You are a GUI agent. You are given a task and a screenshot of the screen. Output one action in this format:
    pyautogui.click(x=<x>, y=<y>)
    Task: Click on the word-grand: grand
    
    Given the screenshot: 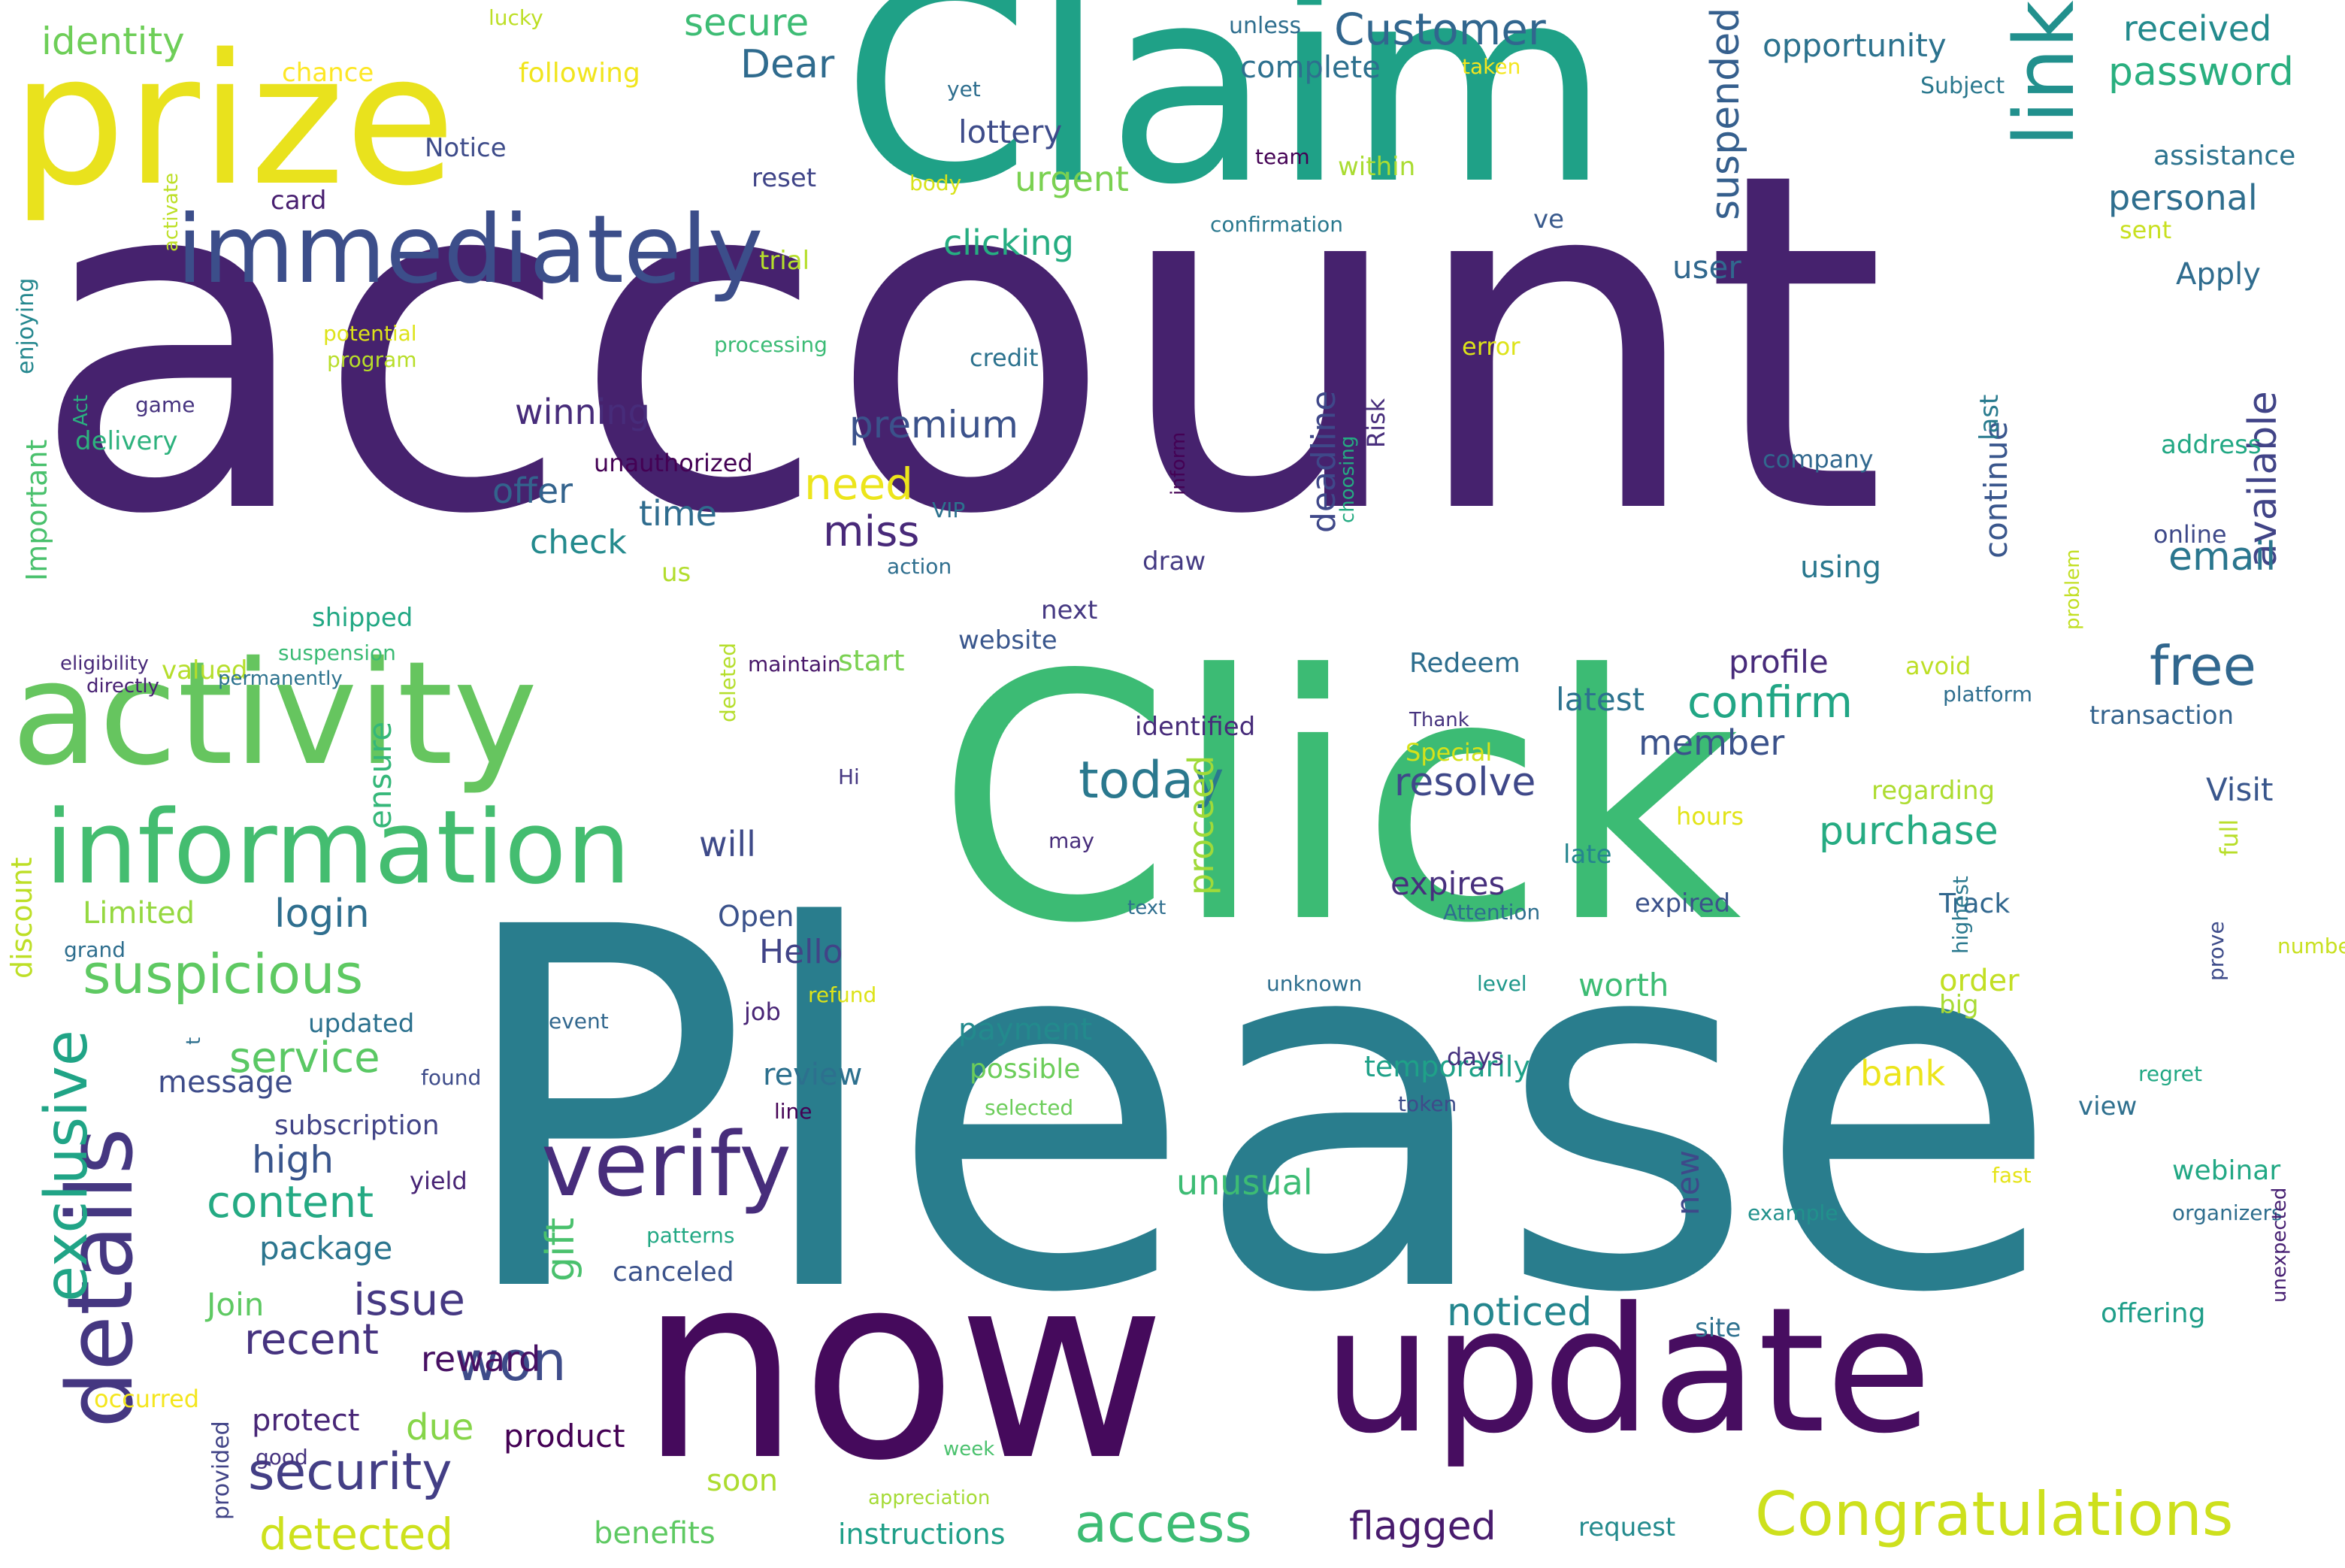 What is the action you would take?
    pyautogui.click(x=95, y=949)
    